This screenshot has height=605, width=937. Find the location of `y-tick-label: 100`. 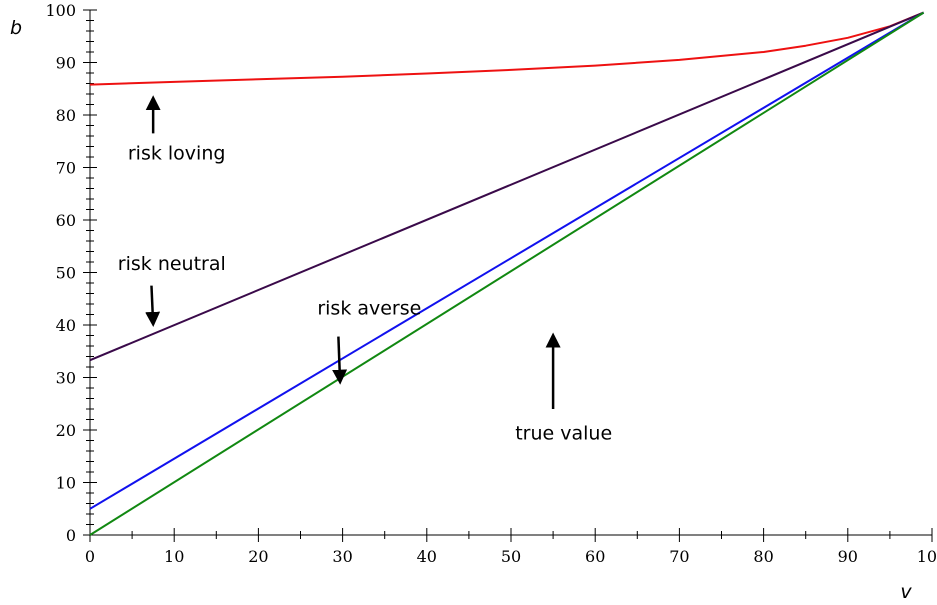

y-tick-label: 100 is located at coordinates (60, 10).